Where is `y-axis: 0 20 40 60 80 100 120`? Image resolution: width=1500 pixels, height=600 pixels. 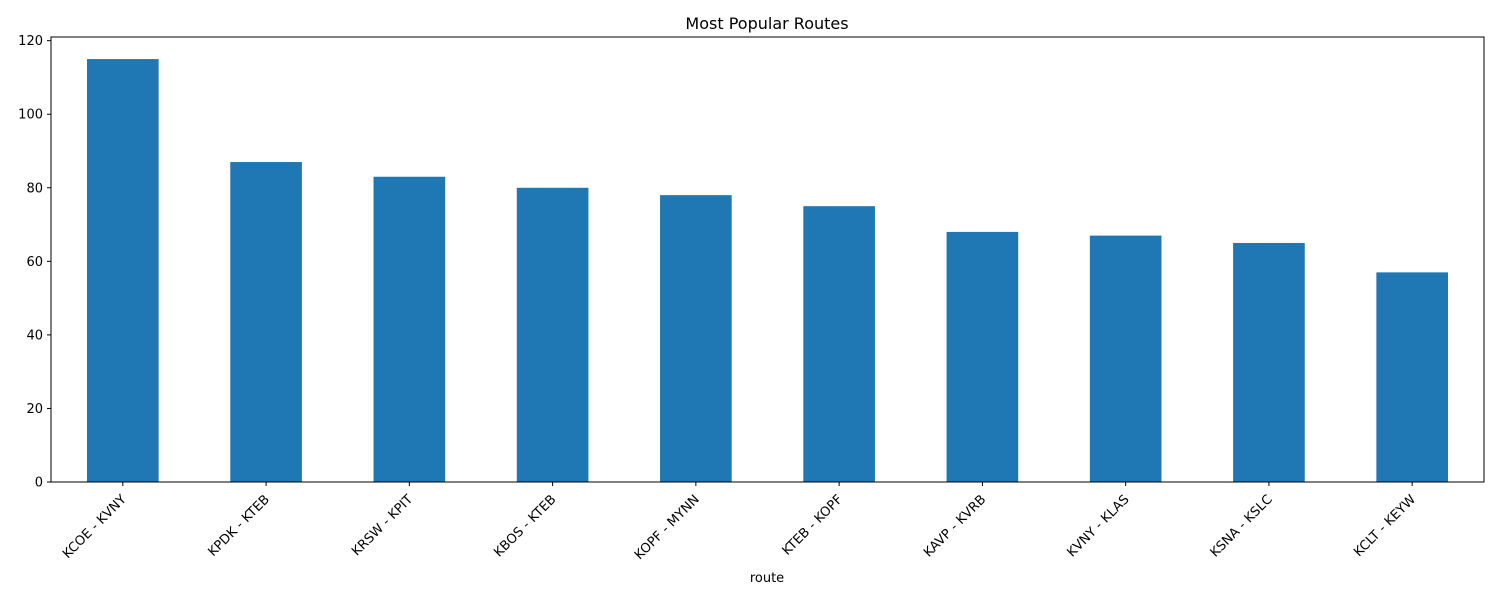 y-axis: 0 20 40 60 80 100 120 is located at coordinates (34, 262).